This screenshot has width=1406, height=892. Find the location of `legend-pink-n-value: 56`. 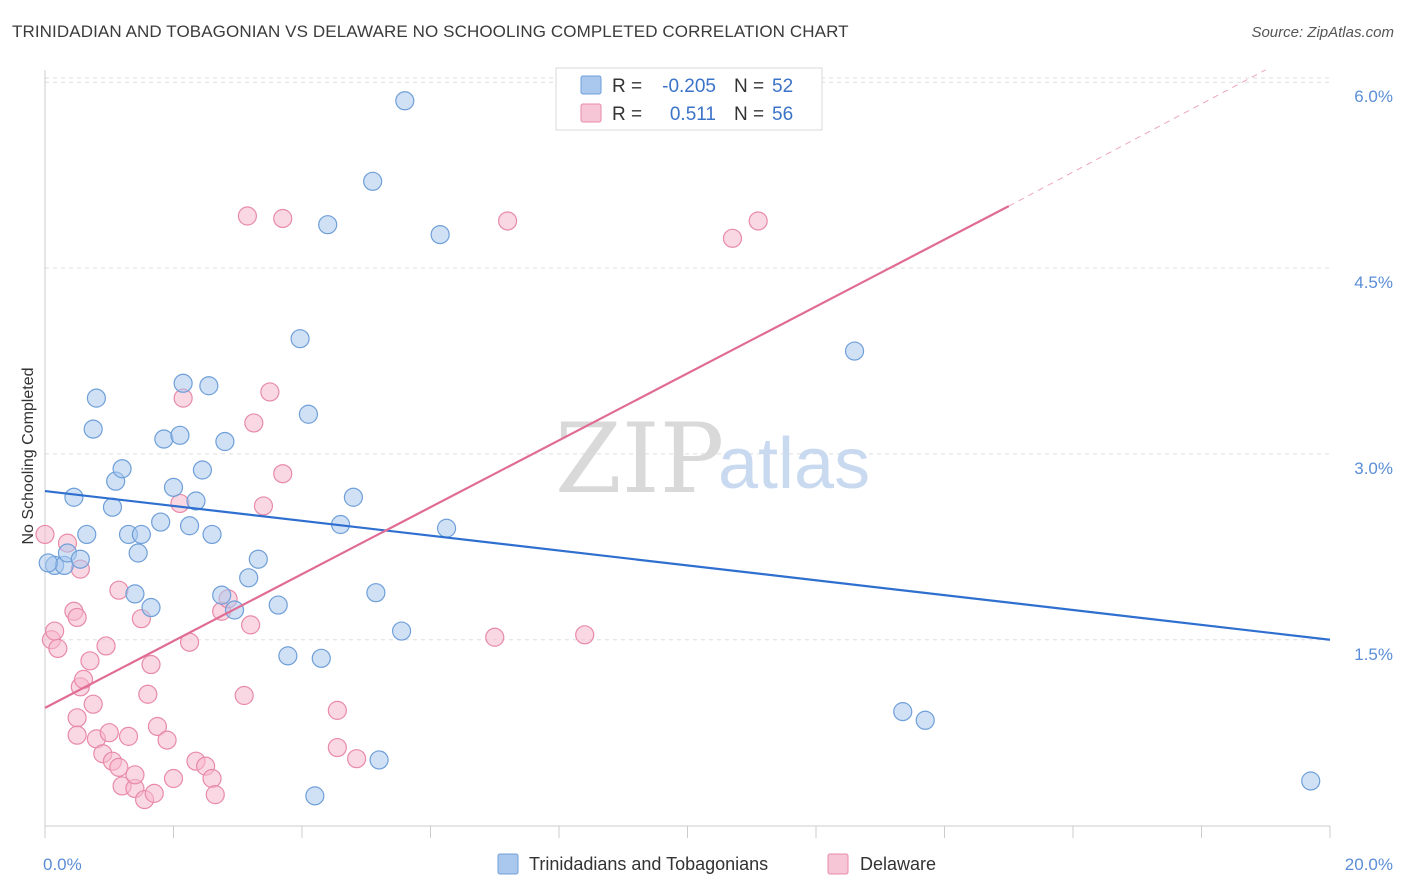

legend-pink-n-value: 56 is located at coordinates (782, 114).